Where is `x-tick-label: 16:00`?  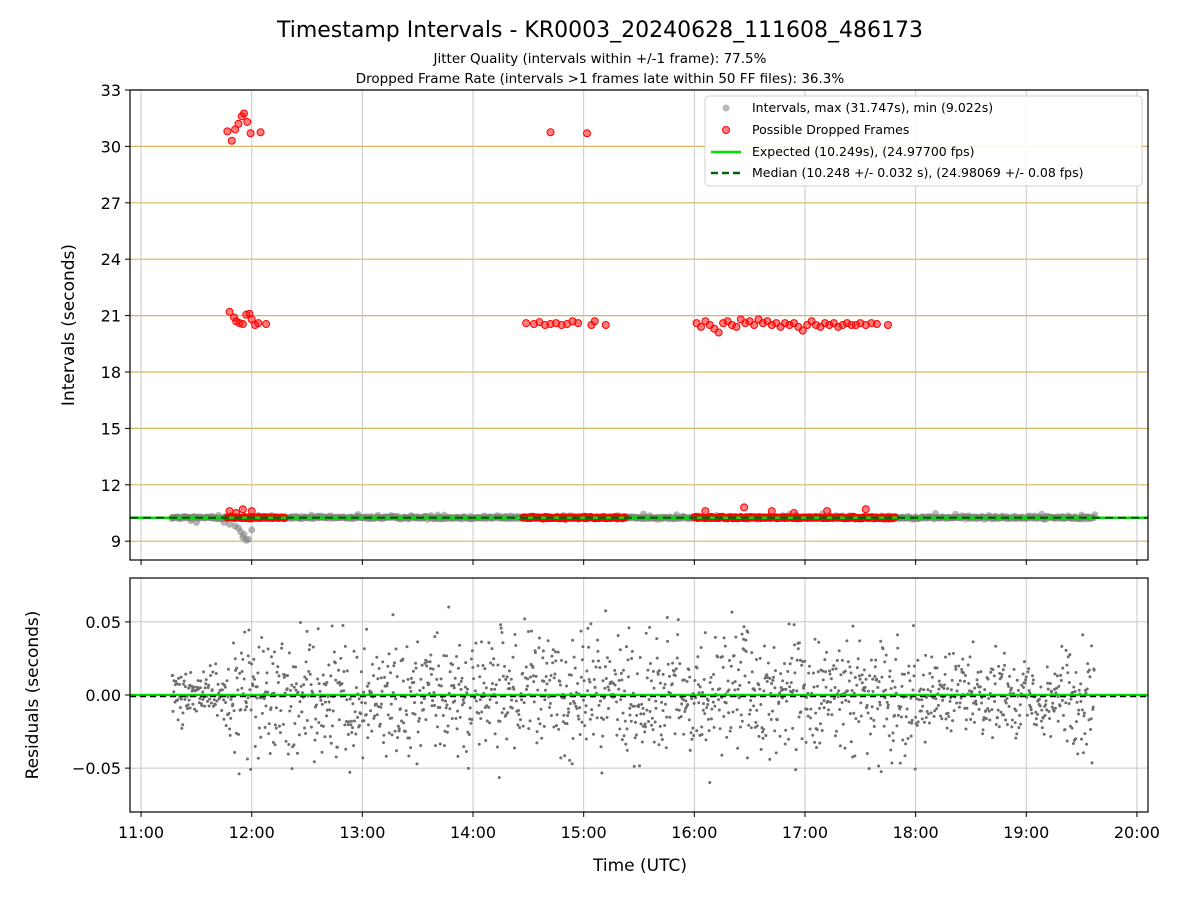
x-tick-label: 16:00 is located at coordinates (694, 832).